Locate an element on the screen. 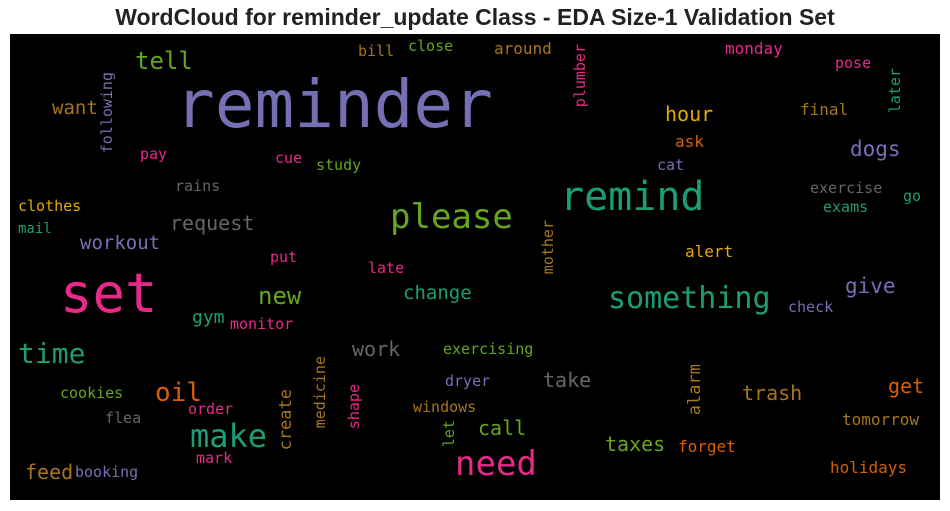 This screenshot has height=511, width=950. word-reminder: reminder is located at coordinates (334, 104).